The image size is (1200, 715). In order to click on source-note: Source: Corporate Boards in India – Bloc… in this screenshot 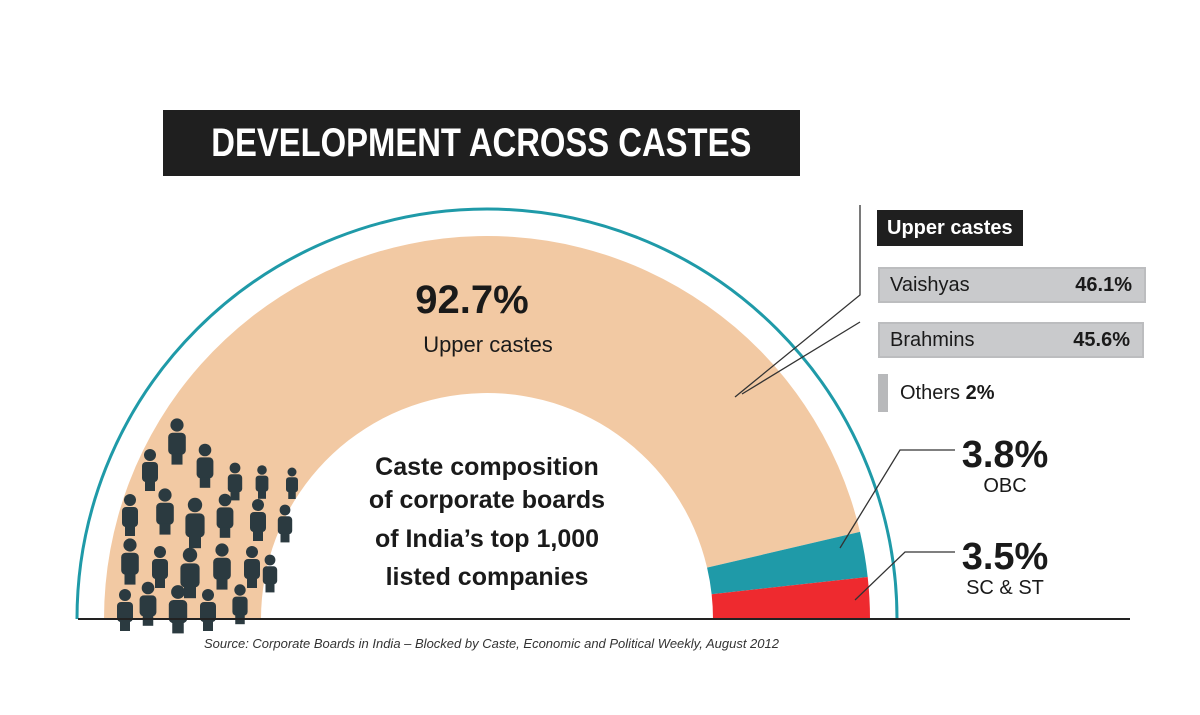, I will do `click(491, 643)`.